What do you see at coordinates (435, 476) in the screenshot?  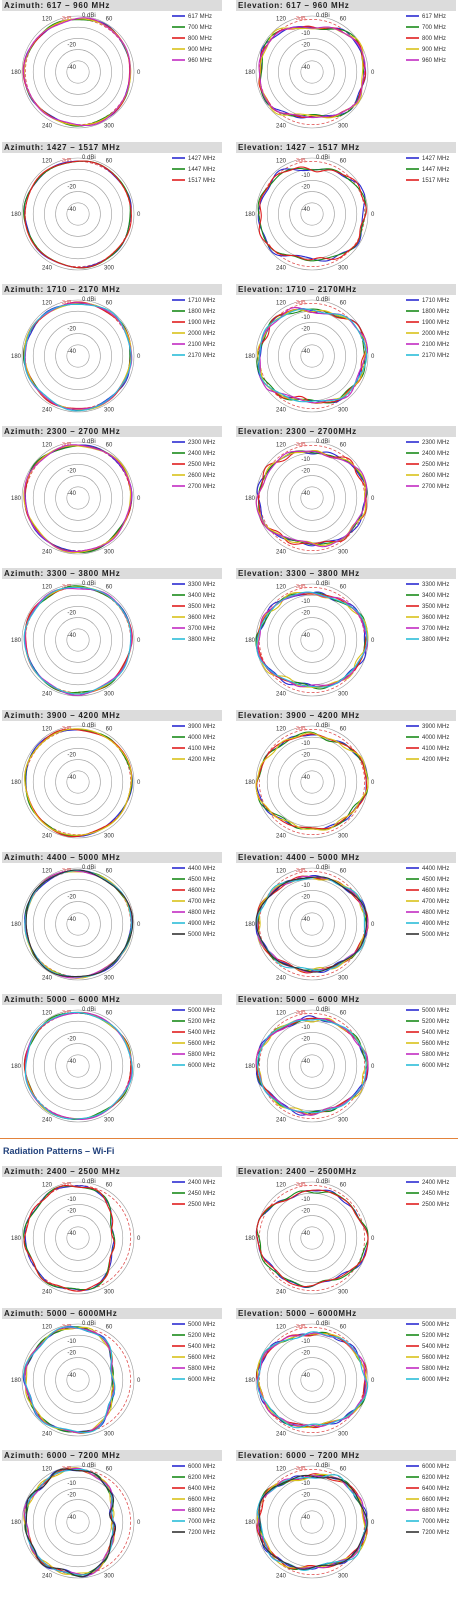 I see `legend-label: 2600 MHz` at bounding box center [435, 476].